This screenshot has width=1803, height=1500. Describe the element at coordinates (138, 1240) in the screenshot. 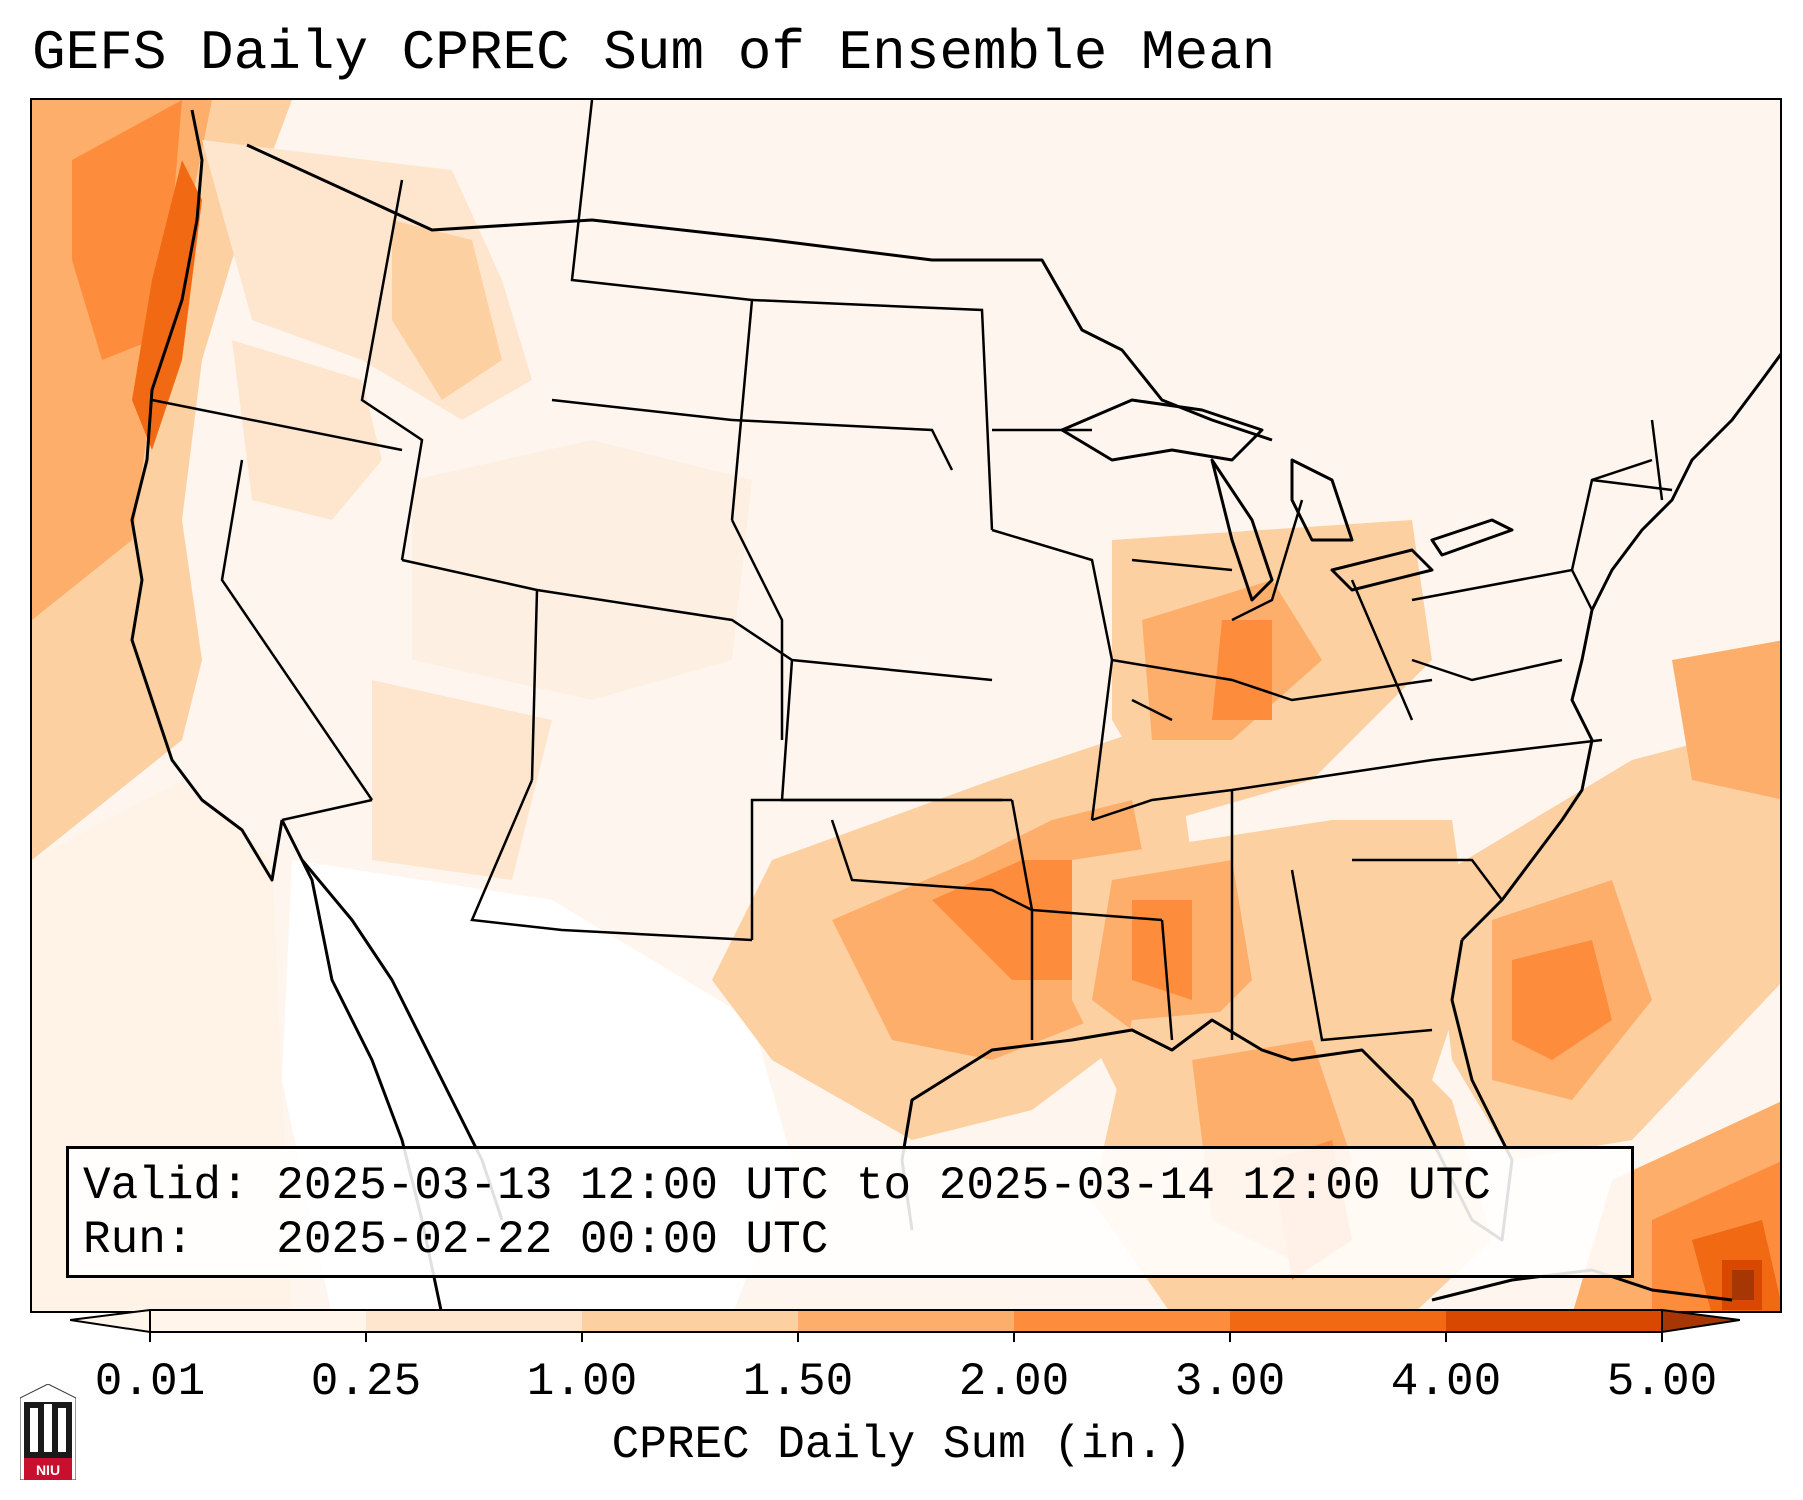

I see `run-label: Run:` at that location.